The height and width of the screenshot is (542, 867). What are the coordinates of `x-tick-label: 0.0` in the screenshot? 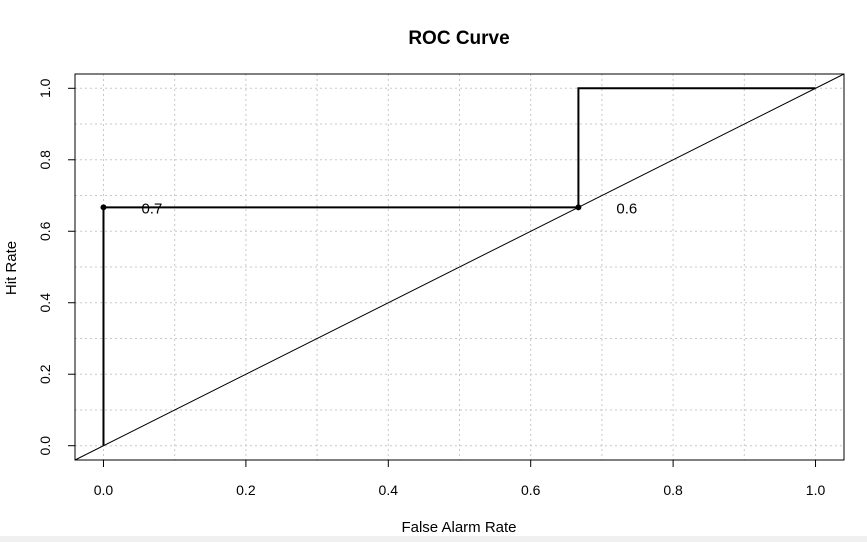 It's located at (104, 490).